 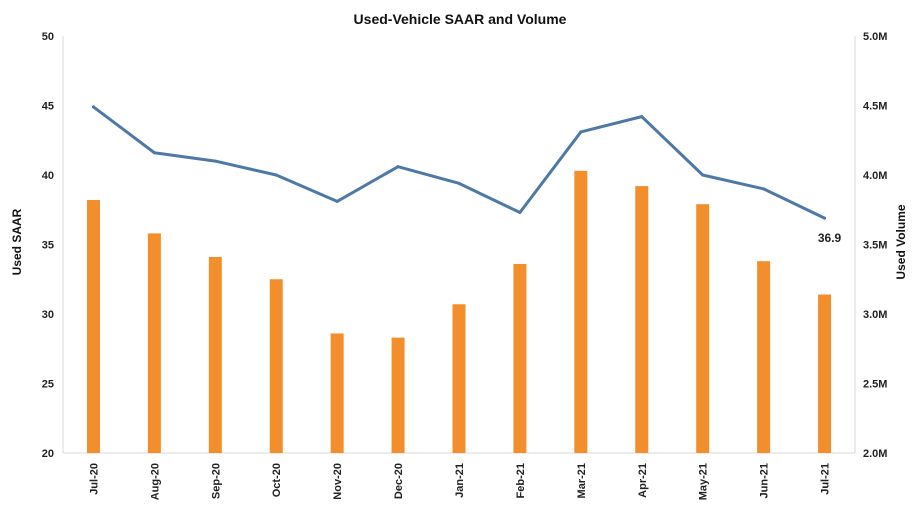 I want to click on y-axis-label-left: Used SAAR, so click(x=17, y=241).